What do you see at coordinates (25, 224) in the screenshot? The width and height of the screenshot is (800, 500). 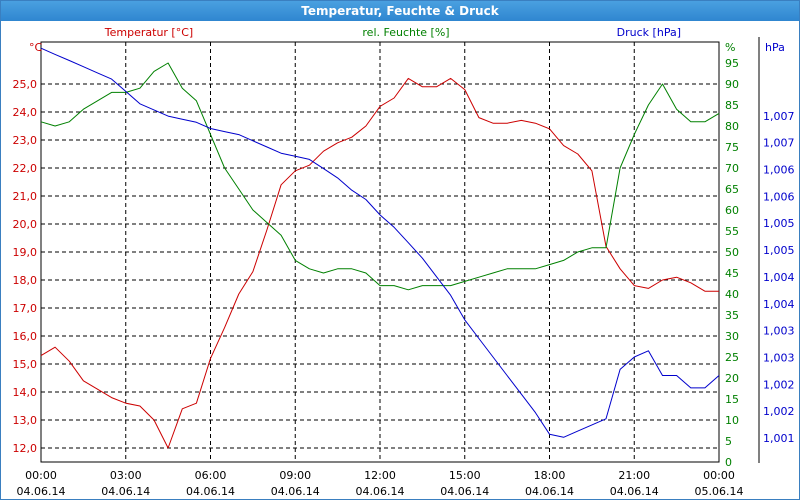 I see `y-left-tick-label: 20,0` at bounding box center [25, 224].